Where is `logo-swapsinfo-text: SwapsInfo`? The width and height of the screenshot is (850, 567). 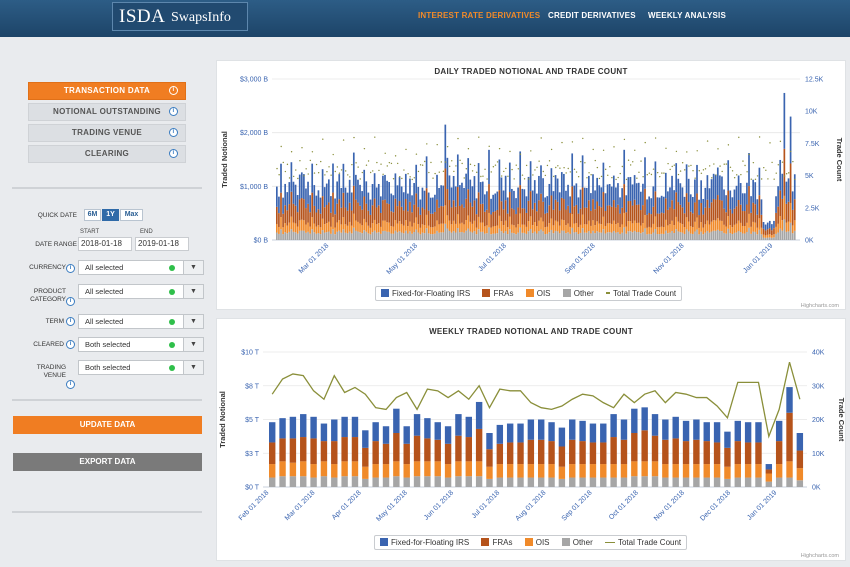
logo-swapsinfo-text: SwapsInfo is located at coordinates (201, 17).